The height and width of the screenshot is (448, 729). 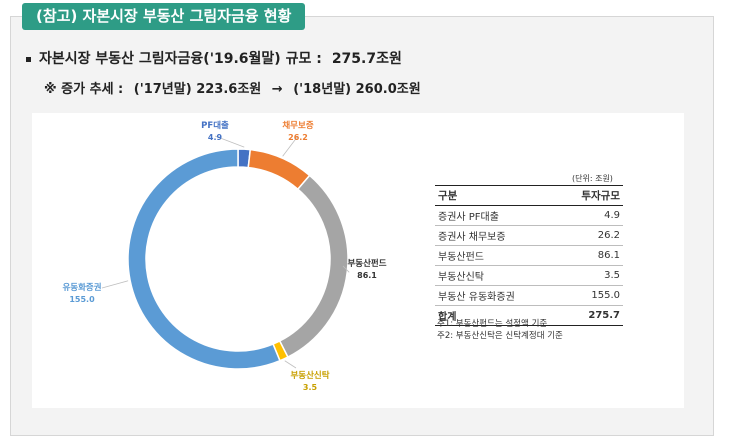 I want to click on donut-slice-부동산펀드, so click(x=313, y=266).